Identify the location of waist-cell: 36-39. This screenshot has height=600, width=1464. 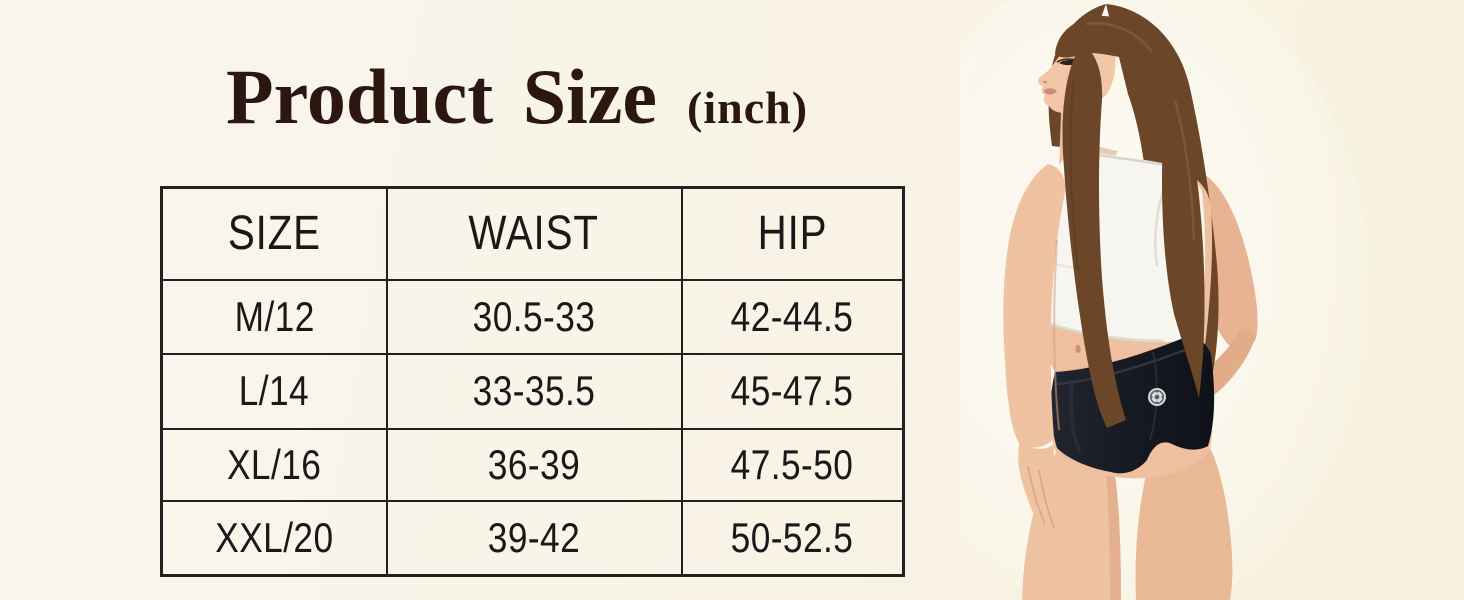
(534, 464).